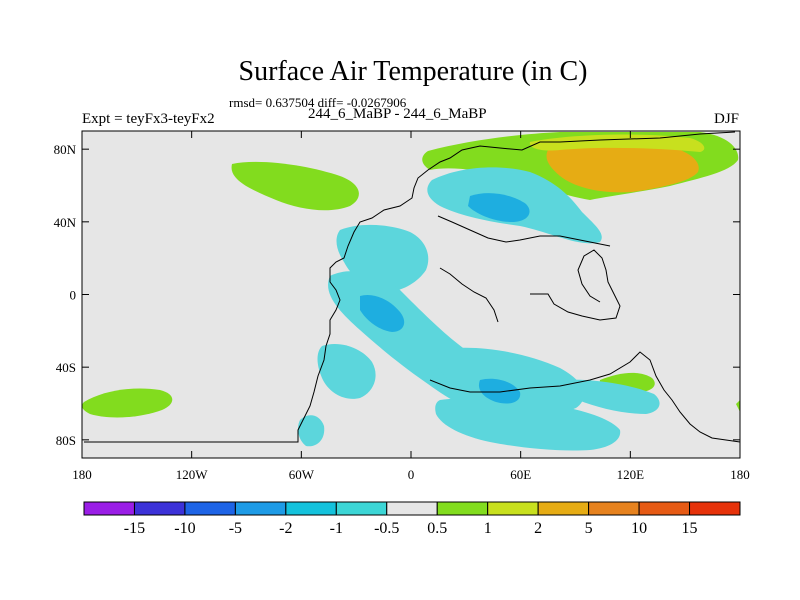 This screenshot has width=800, height=600. I want to click on coastline-mid-basin, so click(524, 231).